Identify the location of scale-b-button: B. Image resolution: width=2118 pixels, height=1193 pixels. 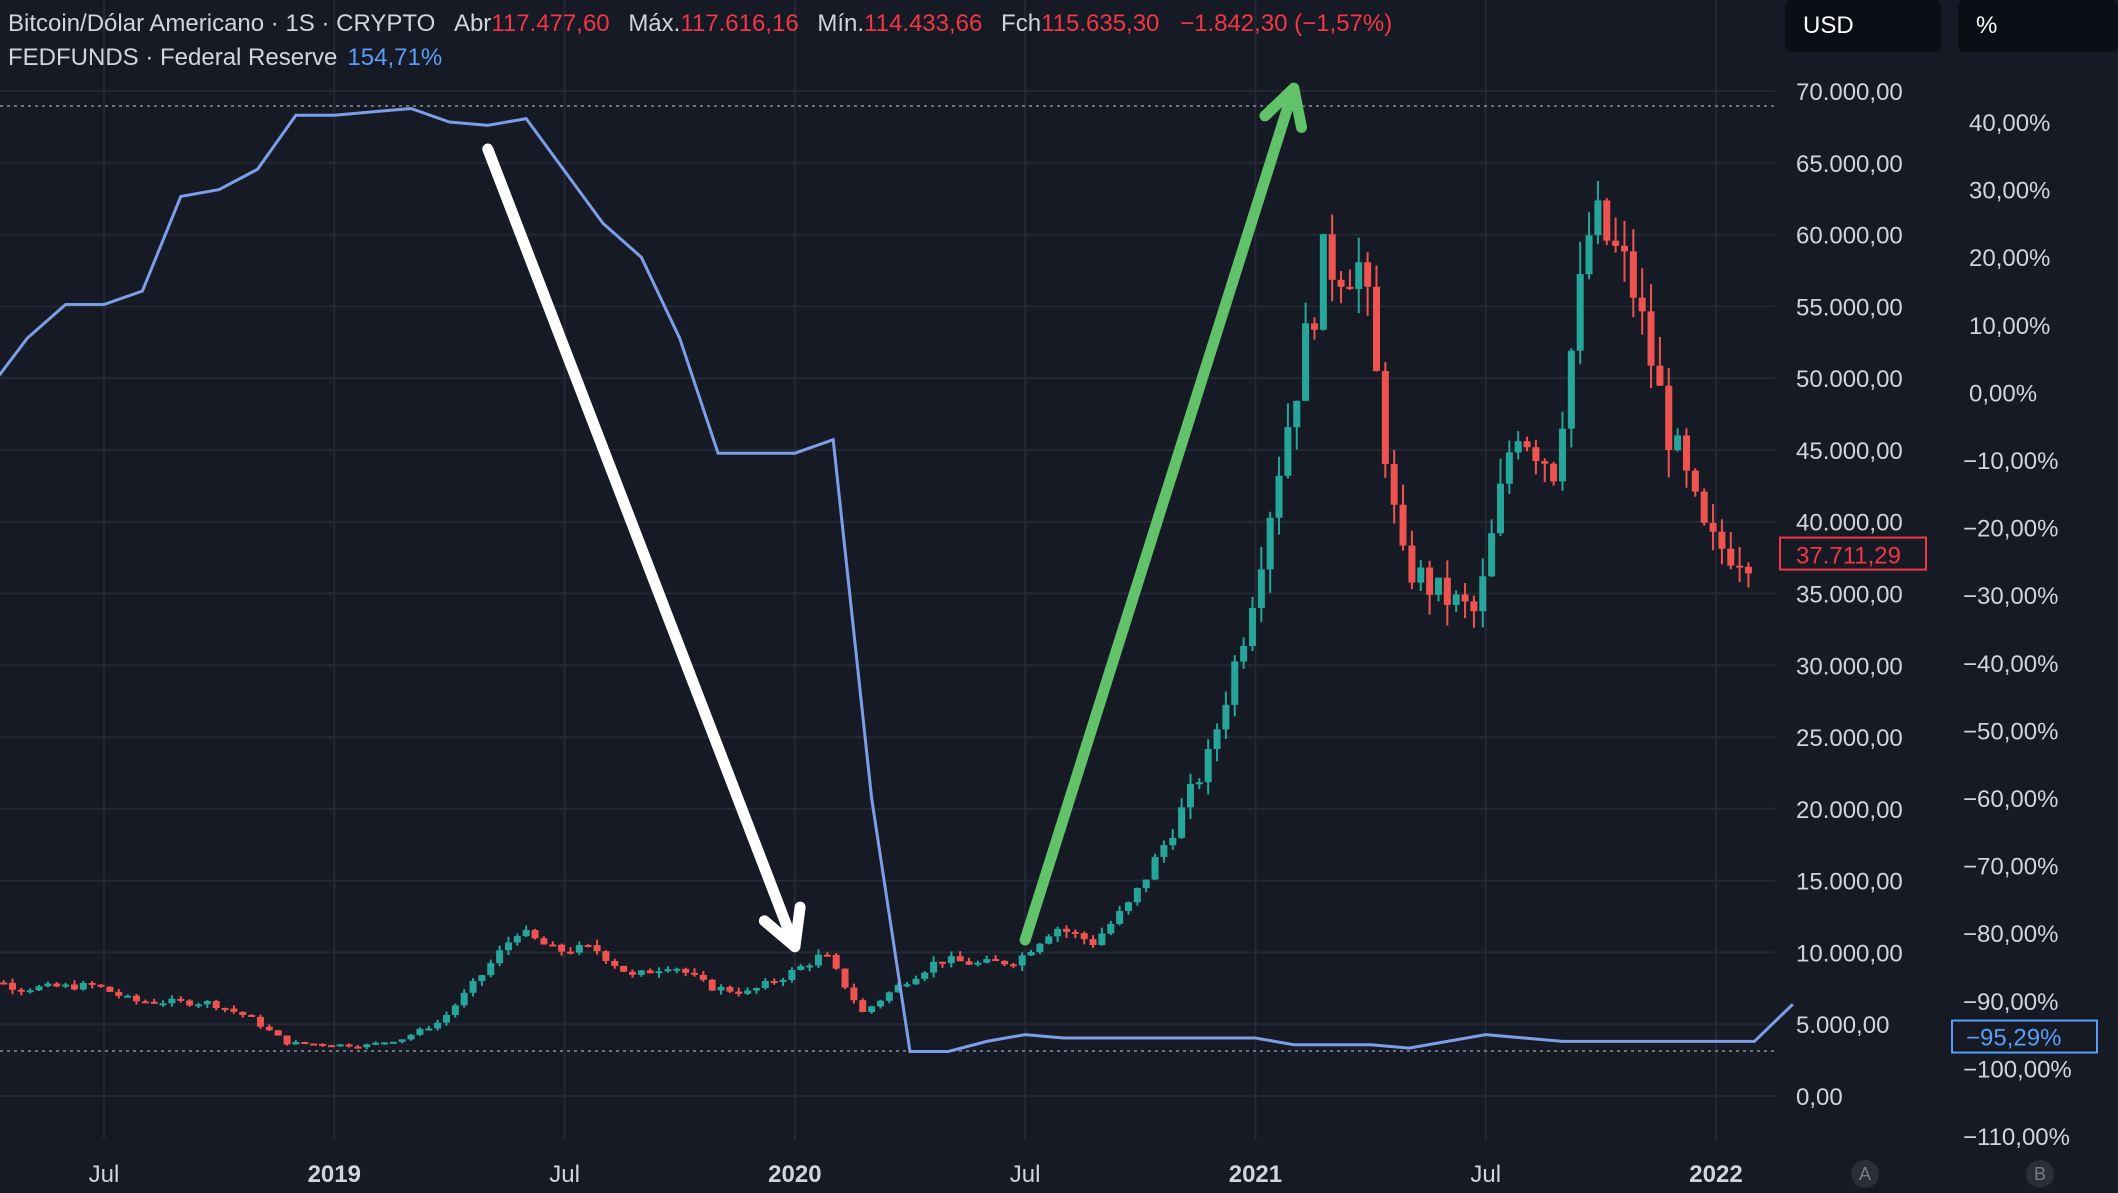
(2040, 1174).